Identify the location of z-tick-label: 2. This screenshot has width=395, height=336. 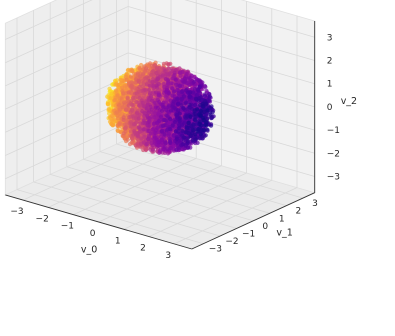
(330, 62).